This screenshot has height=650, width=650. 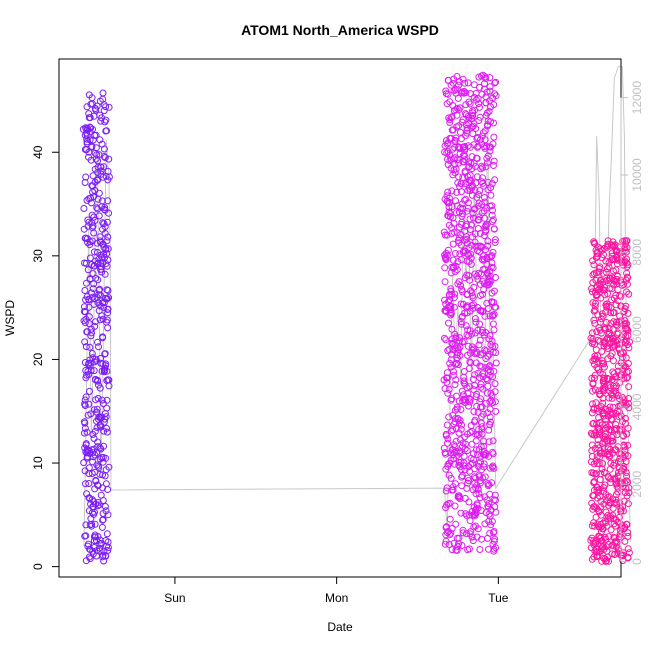 I want to click on y2-tick-label: 2000, so click(x=637, y=484).